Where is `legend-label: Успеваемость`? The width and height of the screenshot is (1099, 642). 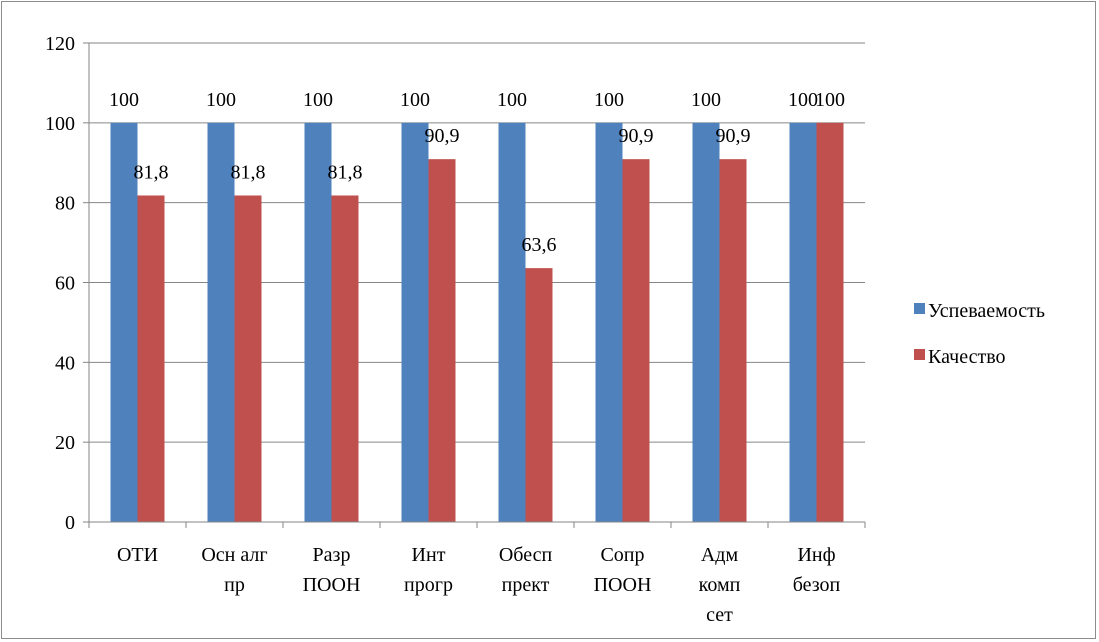
legend-label: Успеваемость is located at coordinates (986, 311).